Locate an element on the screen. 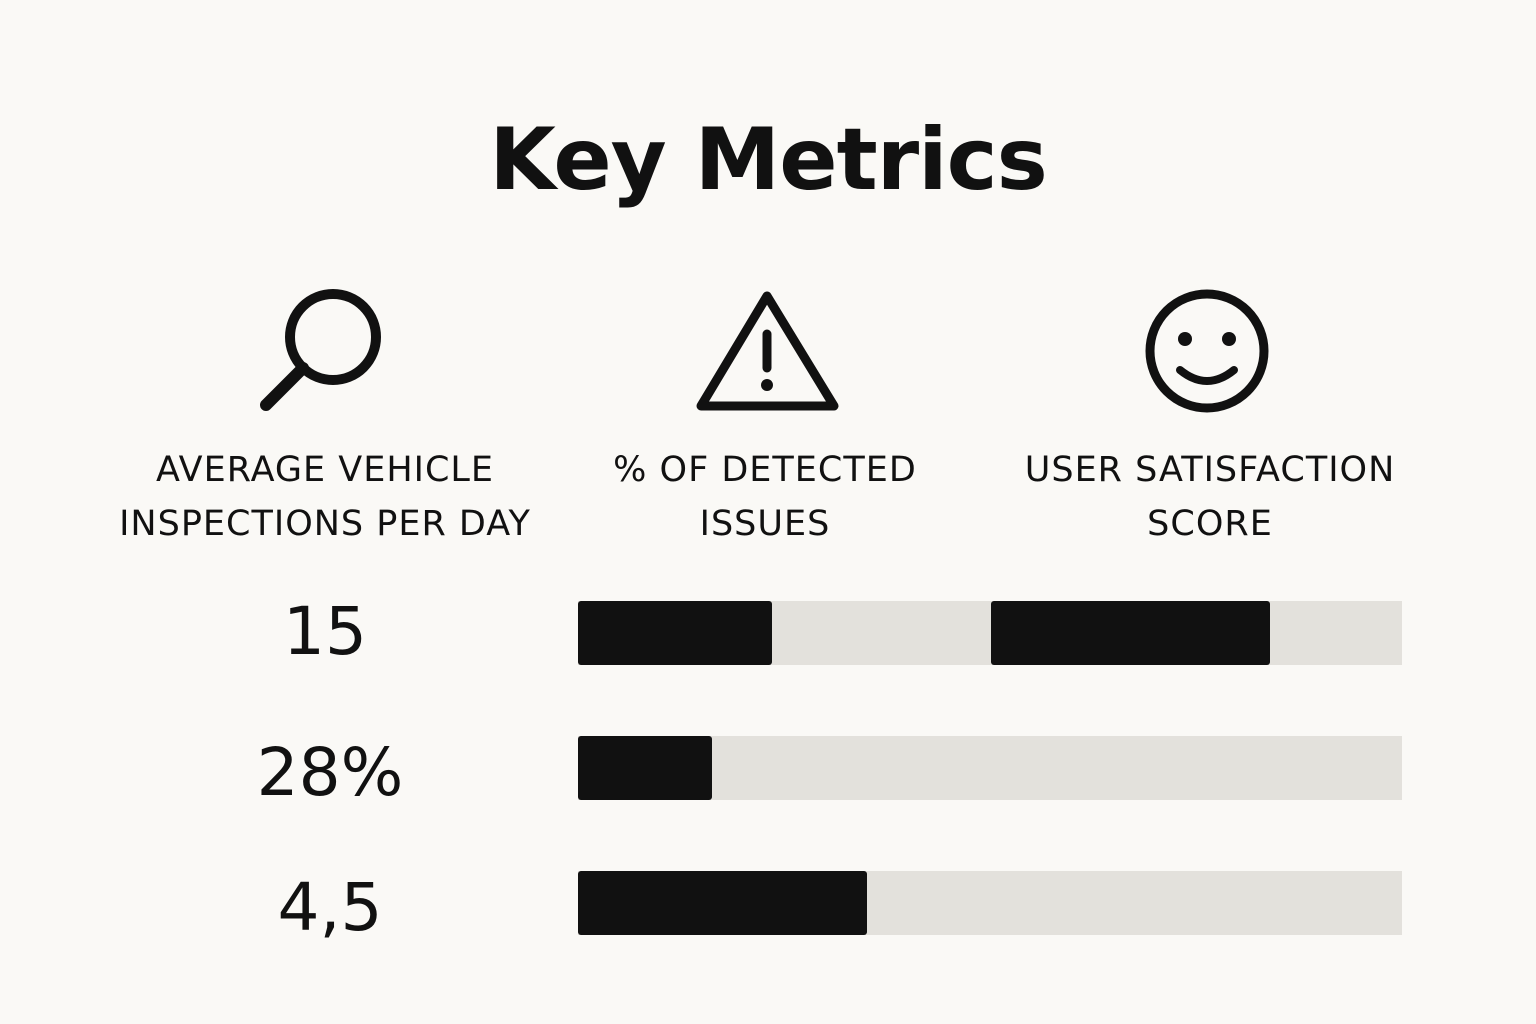 This screenshot has height=1024, width=1536. bar-fill-row1-a is located at coordinates (675, 633).